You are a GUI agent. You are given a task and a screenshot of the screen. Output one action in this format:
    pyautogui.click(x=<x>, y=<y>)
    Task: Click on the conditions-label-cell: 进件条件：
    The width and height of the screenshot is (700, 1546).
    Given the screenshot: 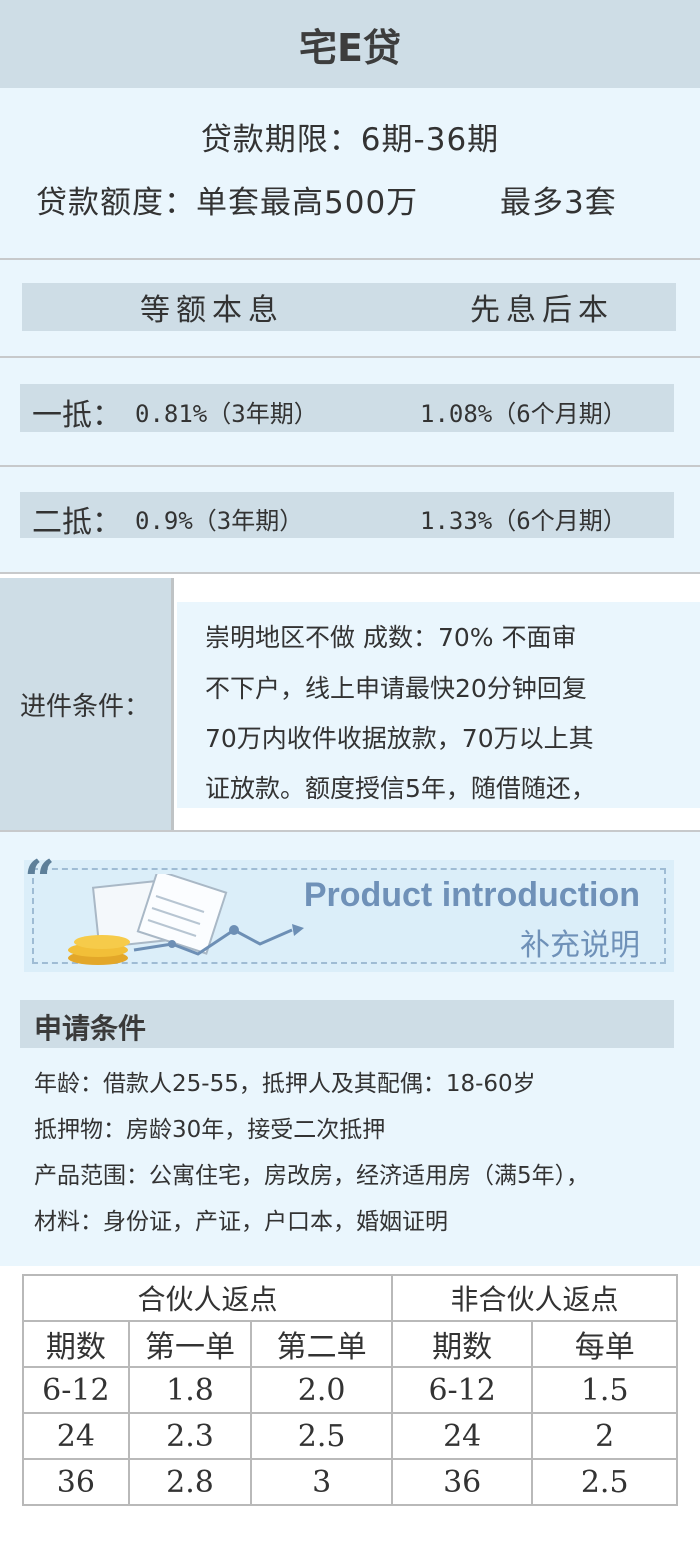 What is the action you would take?
    pyautogui.click(x=87, y=704)
    